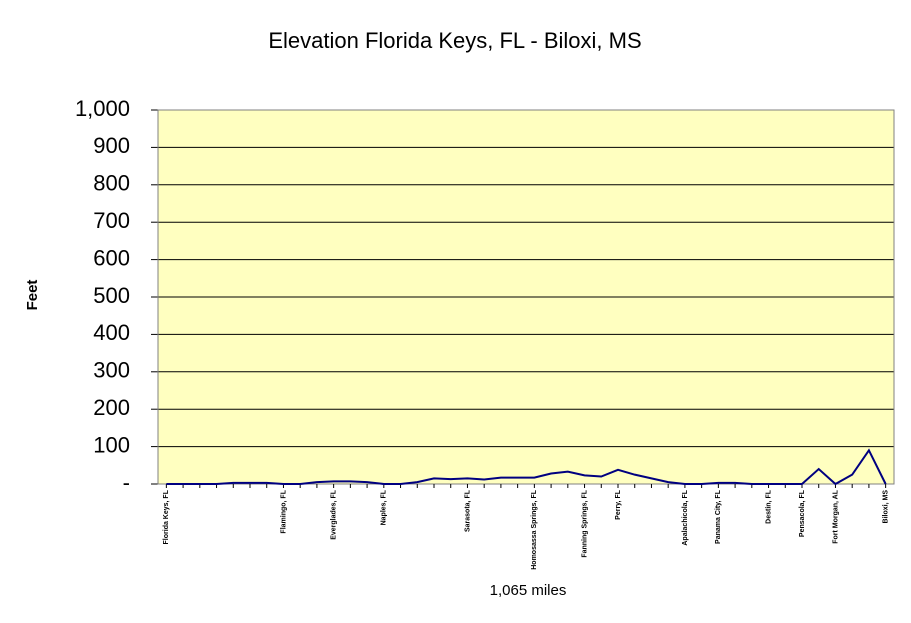  What do you see at coordinates (111, 332) in the screenshot?
I see `y-tick-label: 400` at bounding box center [111, 332].